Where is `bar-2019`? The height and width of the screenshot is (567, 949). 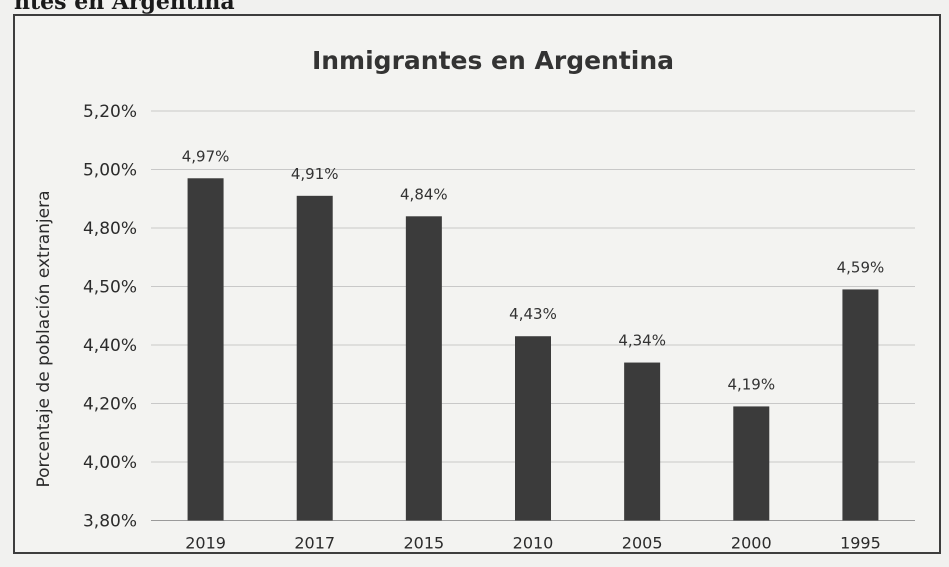 bar-2019 is located at coordinates (205, 349).